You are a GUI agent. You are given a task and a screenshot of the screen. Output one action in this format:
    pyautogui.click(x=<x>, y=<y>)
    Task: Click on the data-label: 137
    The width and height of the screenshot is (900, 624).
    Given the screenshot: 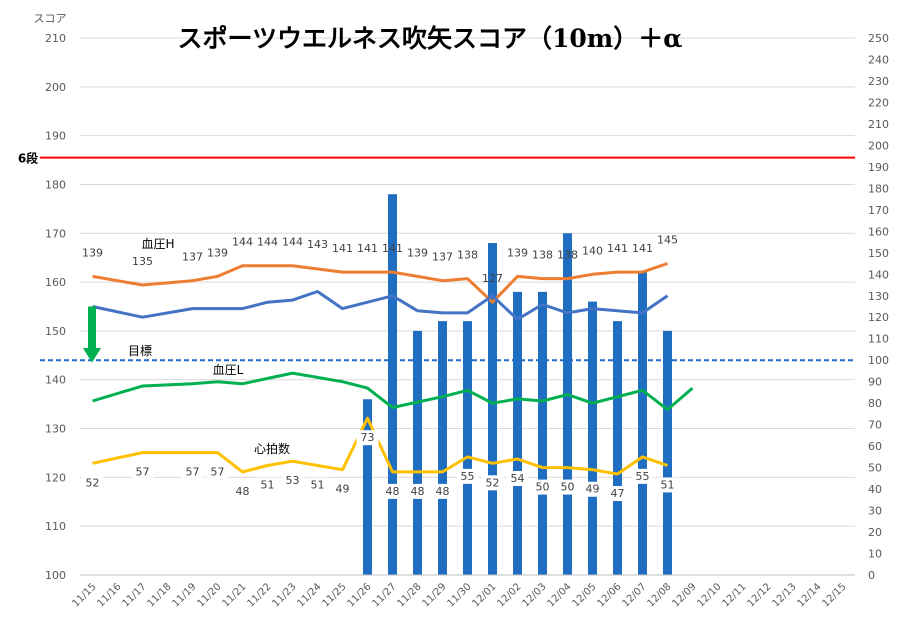 What is the action you would take?
    pyautogui.click(x=442, y=257)
    